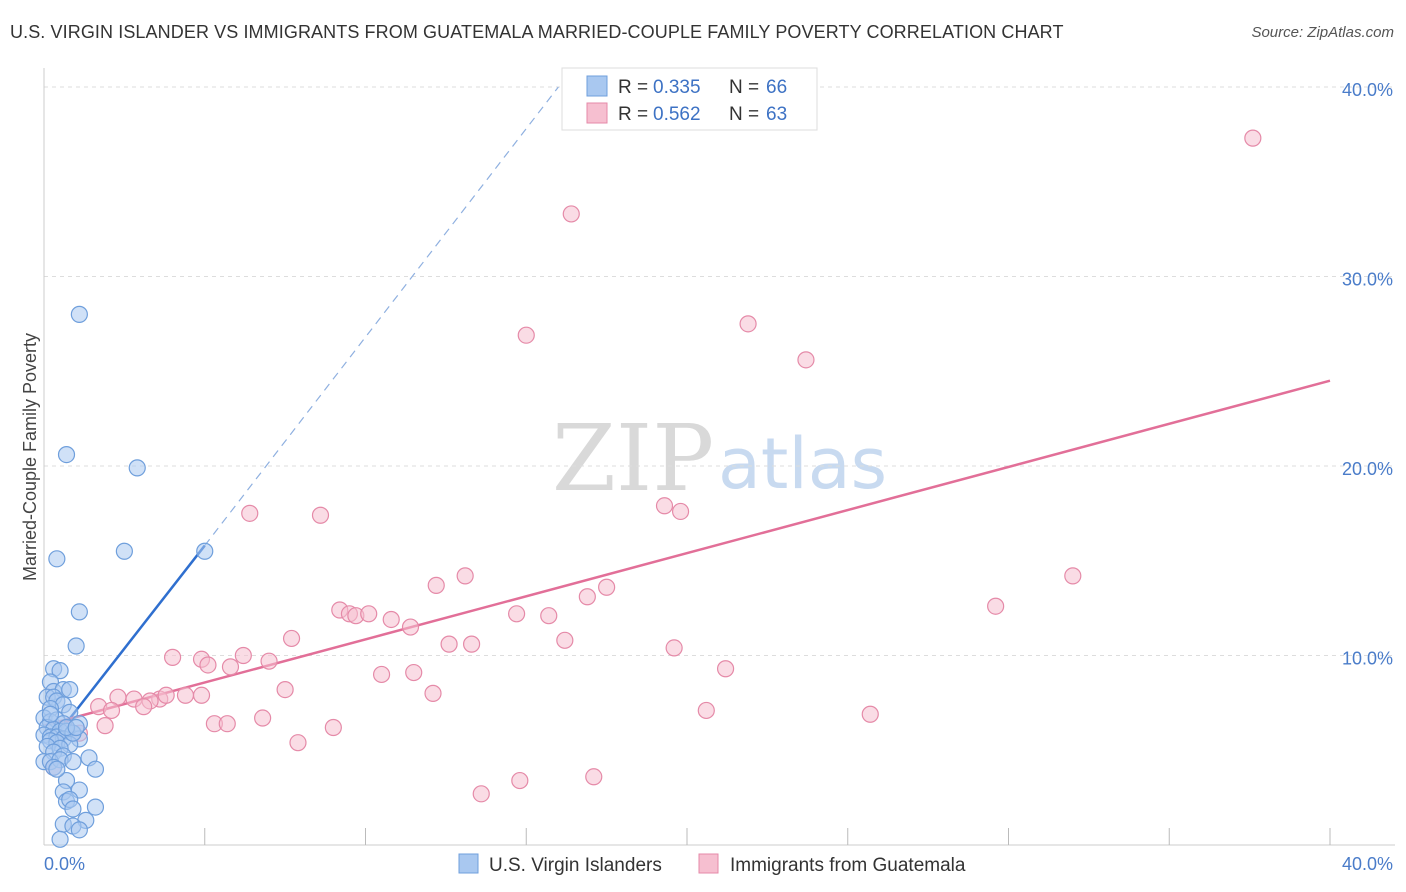 Image resolution: width=1406 pixels, height=892 pixels. I want to click on series-legend-label-blue: U.S. Virgin Islanders, so click(575, 865).